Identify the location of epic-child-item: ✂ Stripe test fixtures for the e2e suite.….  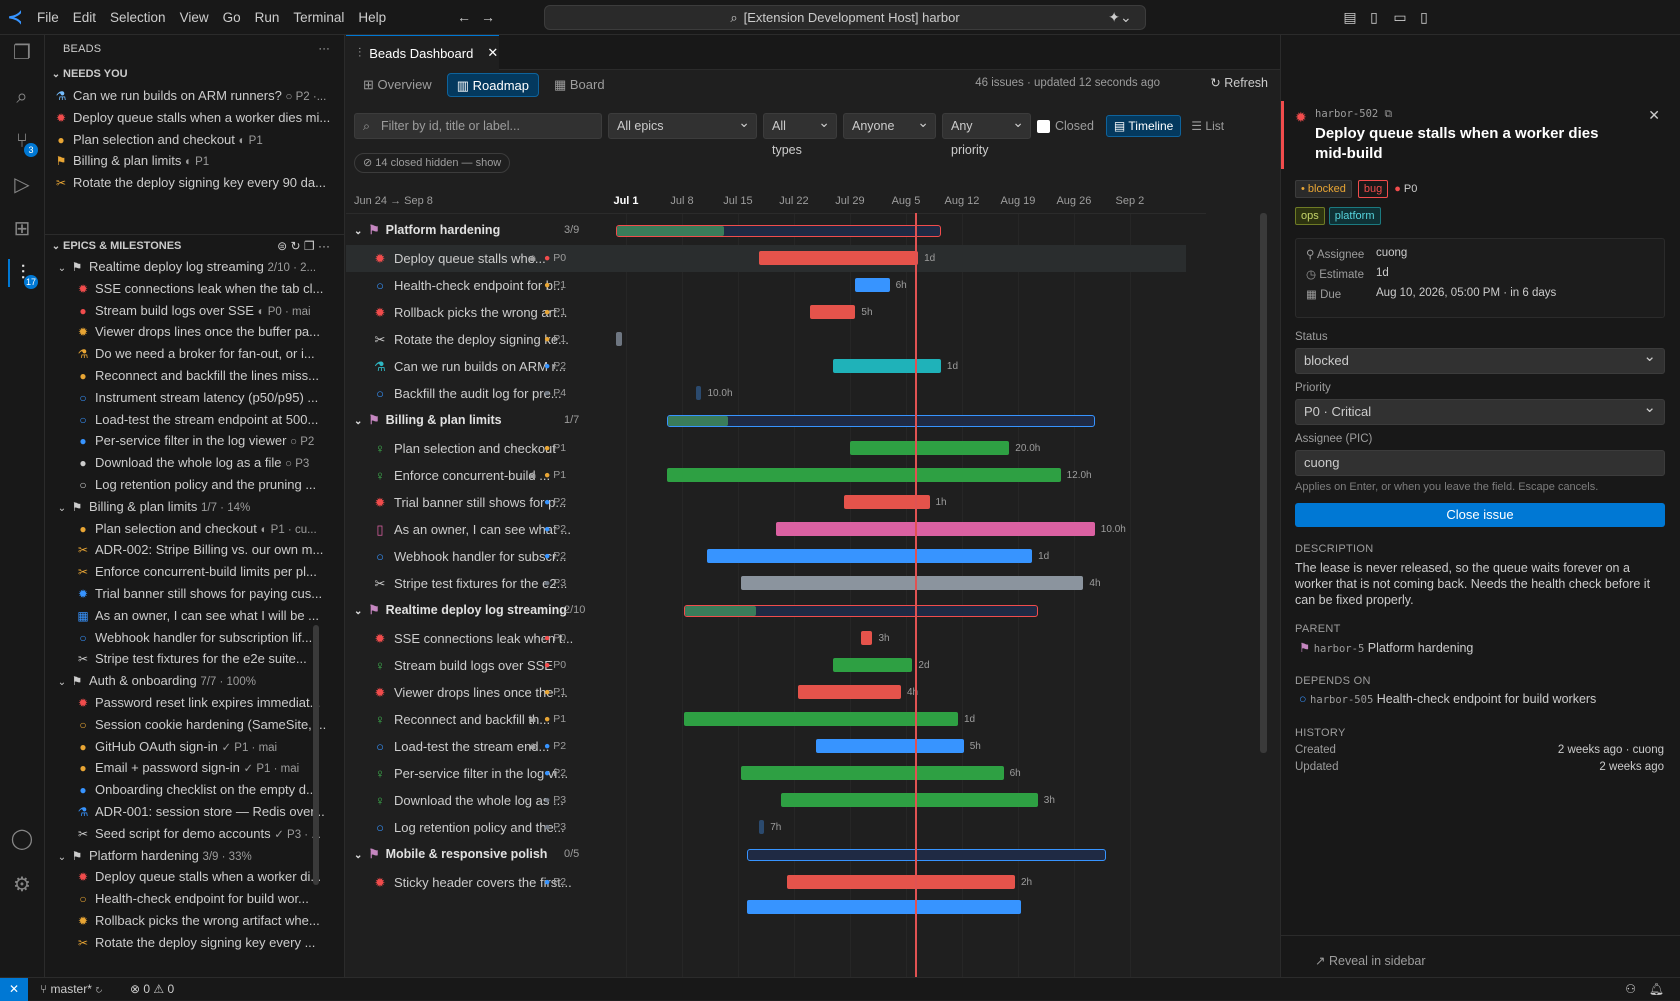
(194, 659).